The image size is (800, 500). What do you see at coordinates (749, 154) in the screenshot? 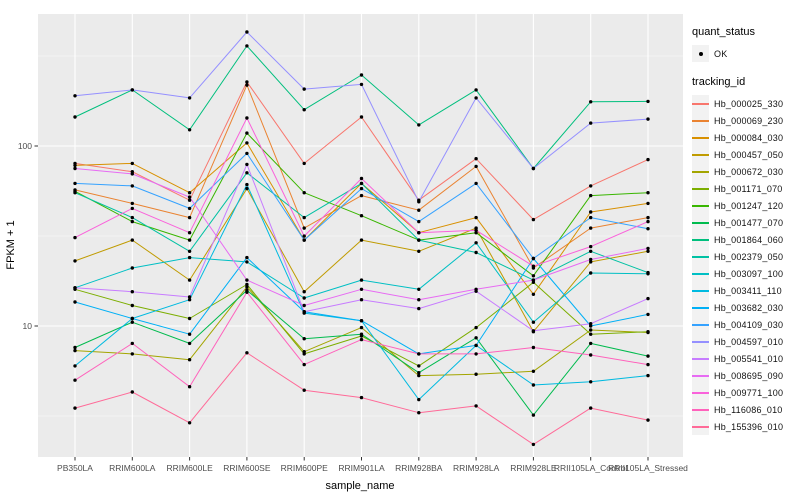
I see `legend-item-label: Hb_000457_050` at bounding box center [749, 154].